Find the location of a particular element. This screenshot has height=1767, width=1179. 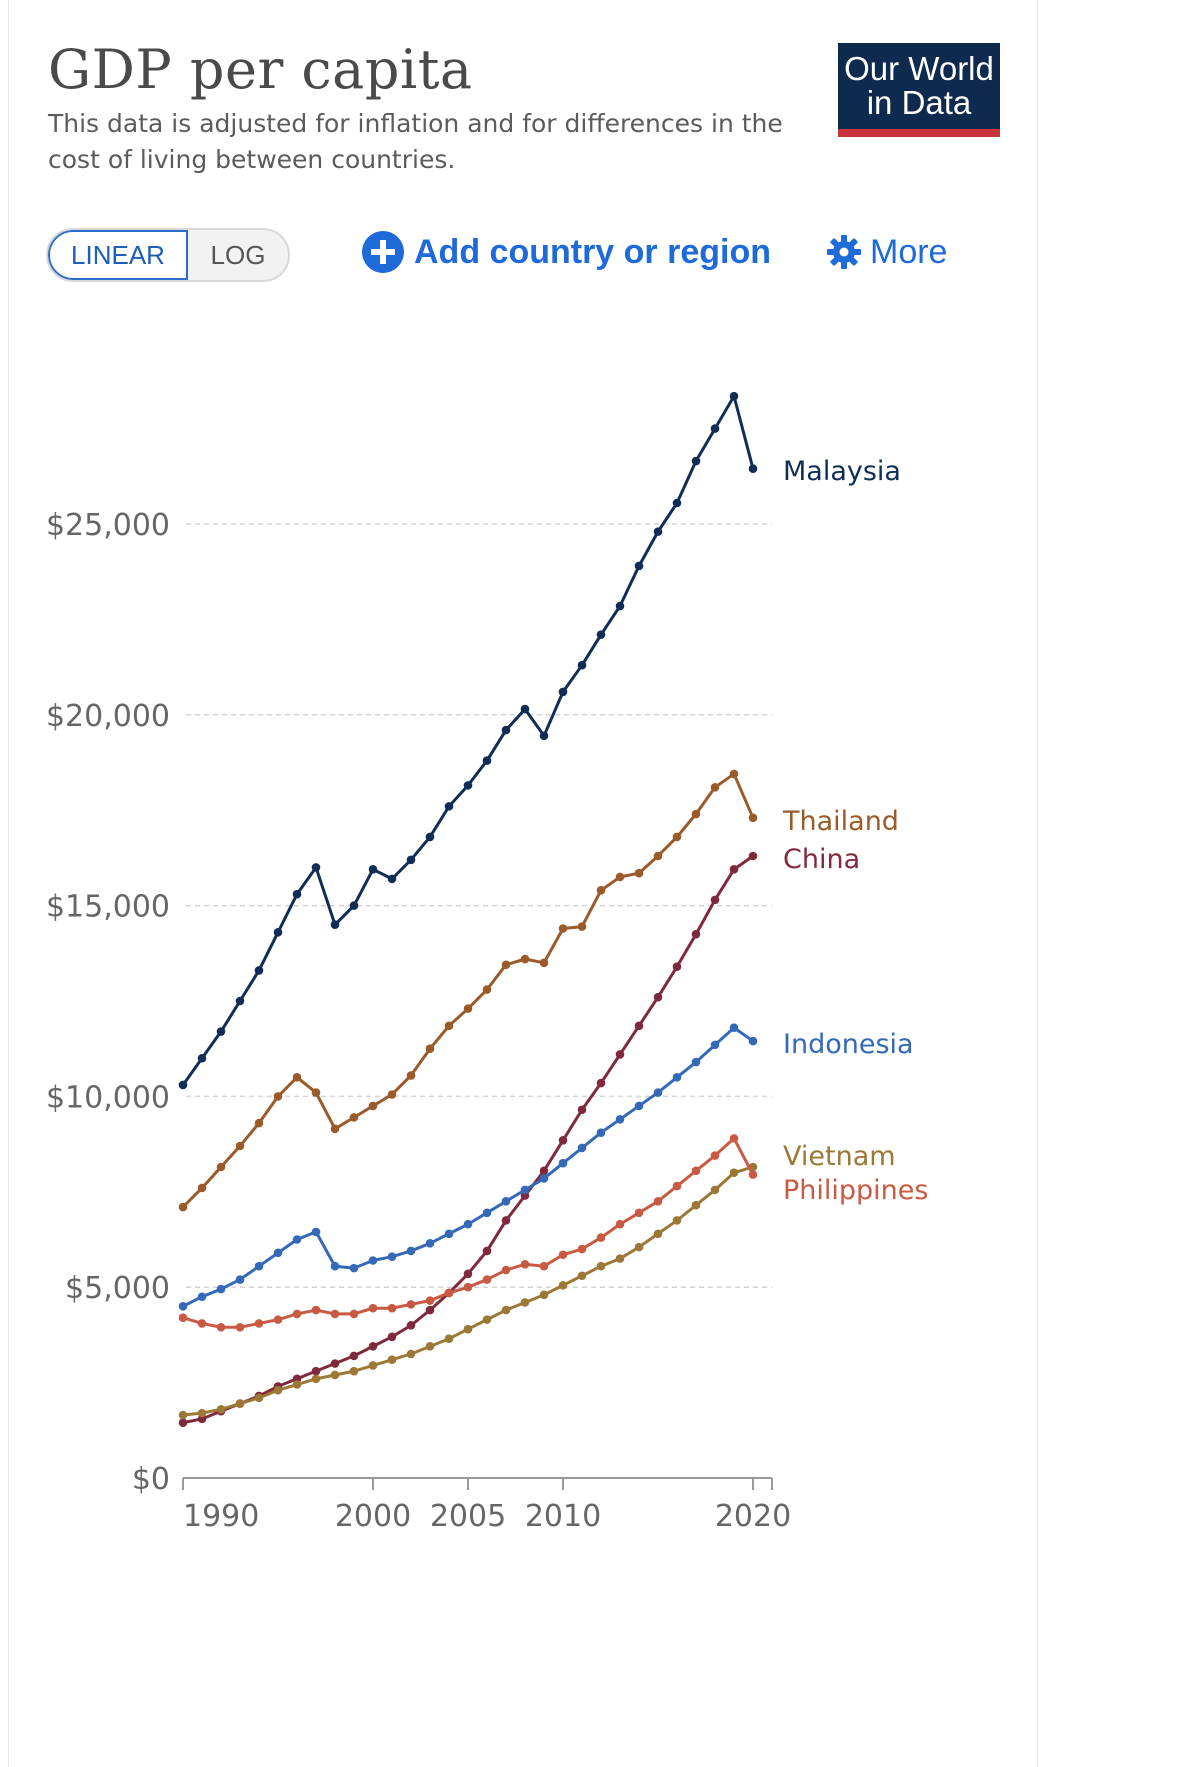

logo-line-1: Our World is located at coordinates (919, 68).